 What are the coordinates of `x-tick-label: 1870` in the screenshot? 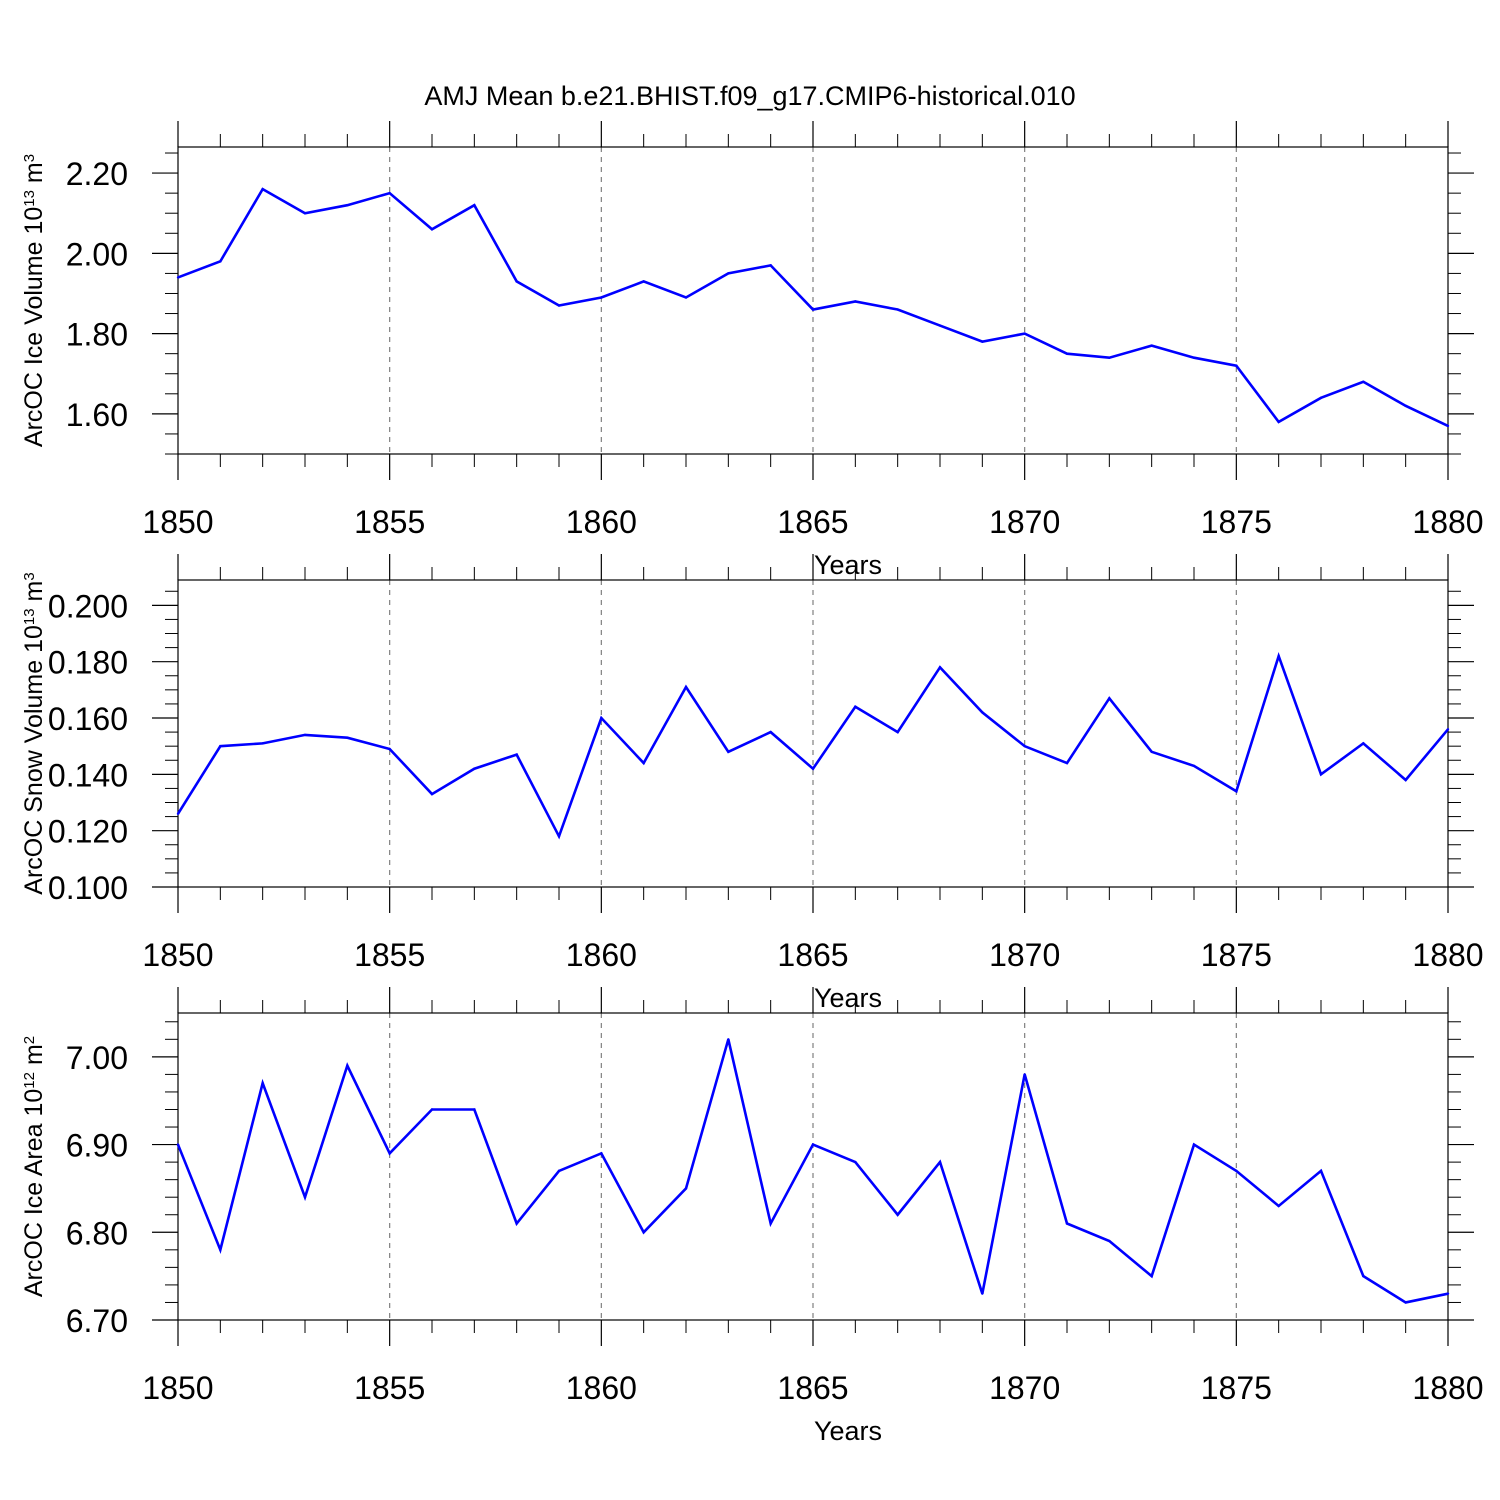 It's located at (1024, 955).